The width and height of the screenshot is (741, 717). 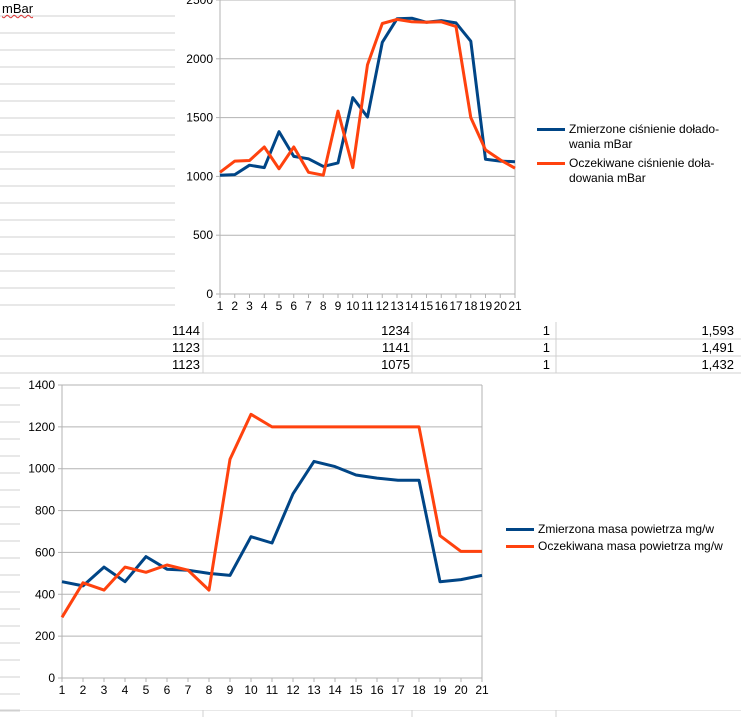 What do you see at coordinates (203, 235) in the screenshot?
I see `y-tick-label: 500` at bounding box center [203, 235].